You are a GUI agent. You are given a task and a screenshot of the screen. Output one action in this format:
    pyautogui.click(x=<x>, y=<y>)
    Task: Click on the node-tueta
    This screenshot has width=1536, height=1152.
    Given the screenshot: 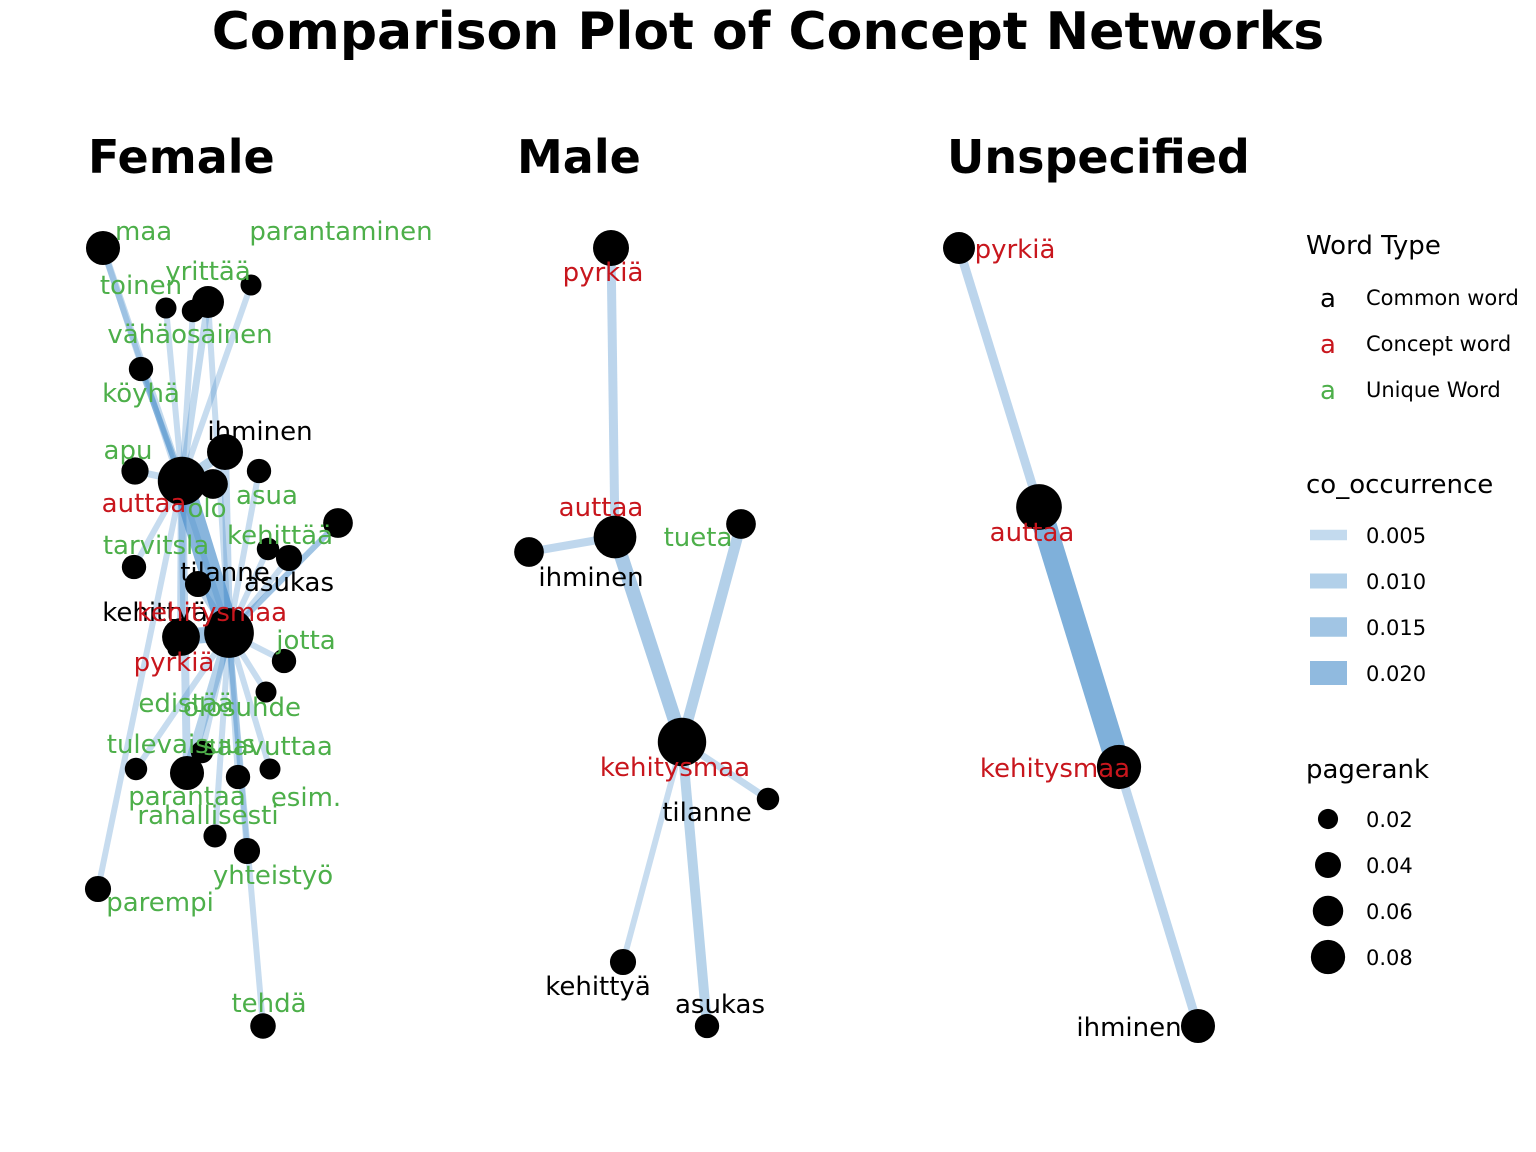 What is the action you would take?
    pyautogui.click(x=741, y=524)
    